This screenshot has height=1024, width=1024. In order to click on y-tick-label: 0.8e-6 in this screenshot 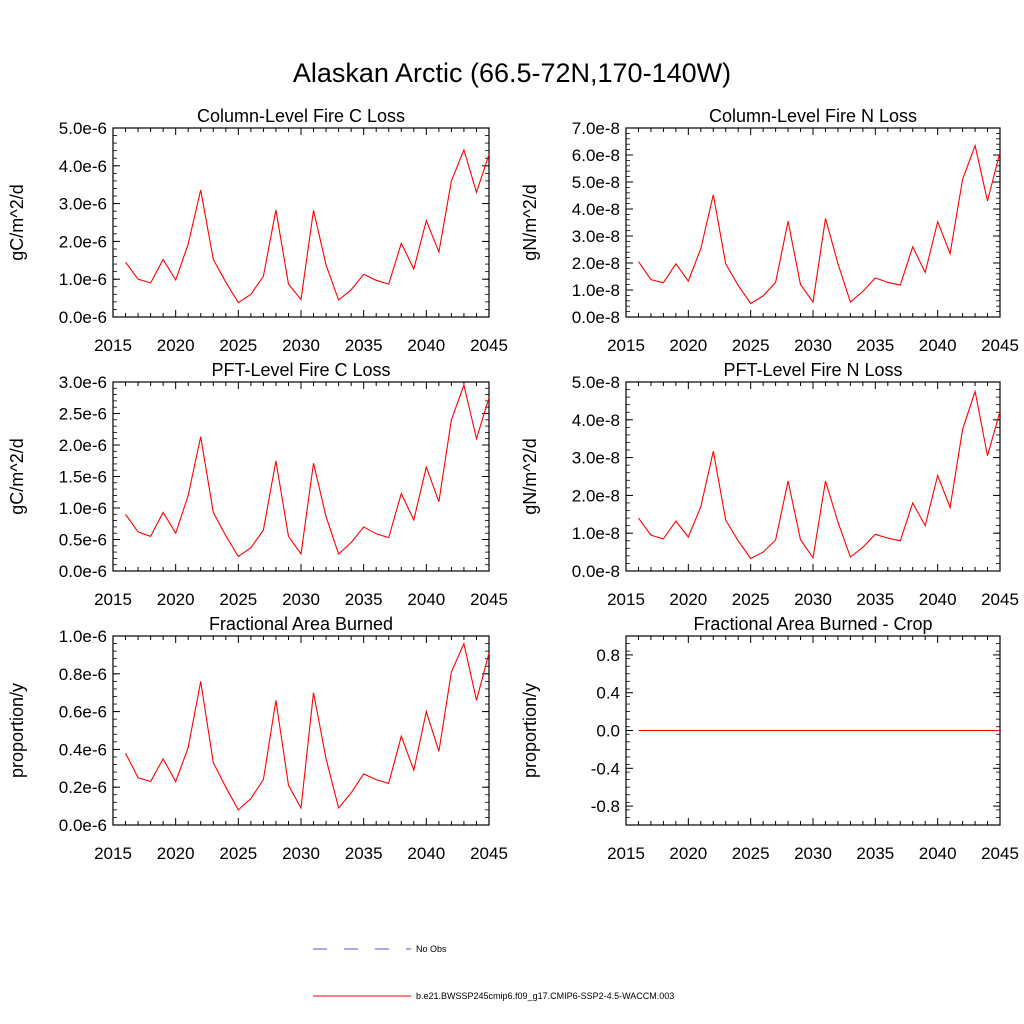, I will do `click(83, 674)`.